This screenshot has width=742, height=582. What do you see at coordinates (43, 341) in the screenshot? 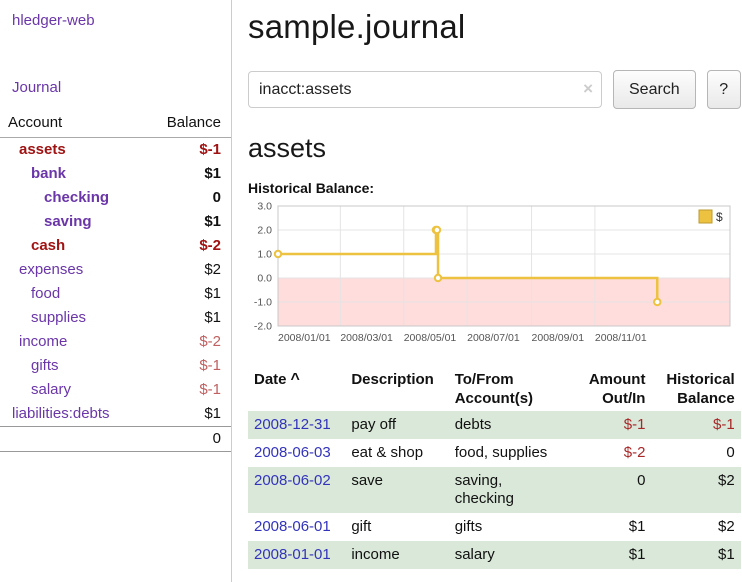
I see `account-link-income: income` at bounding box center [43, 341].